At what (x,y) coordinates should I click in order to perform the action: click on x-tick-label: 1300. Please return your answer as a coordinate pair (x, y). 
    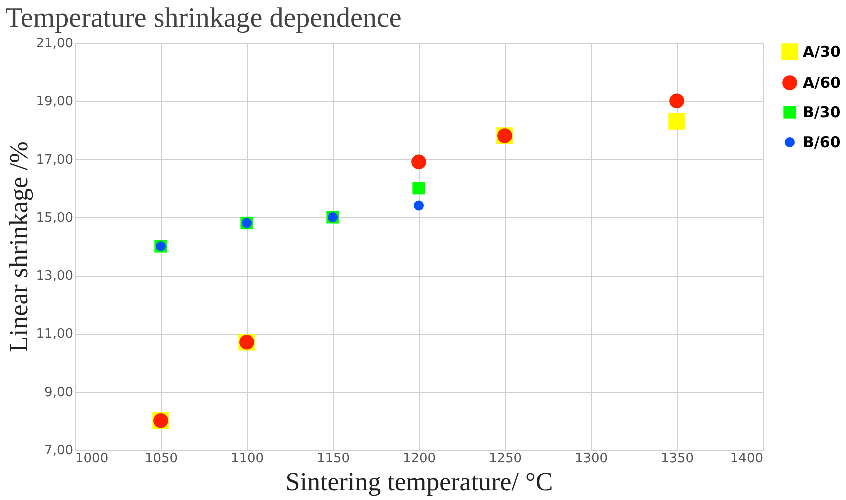
    Looking at the image, I should click on (591, 459).